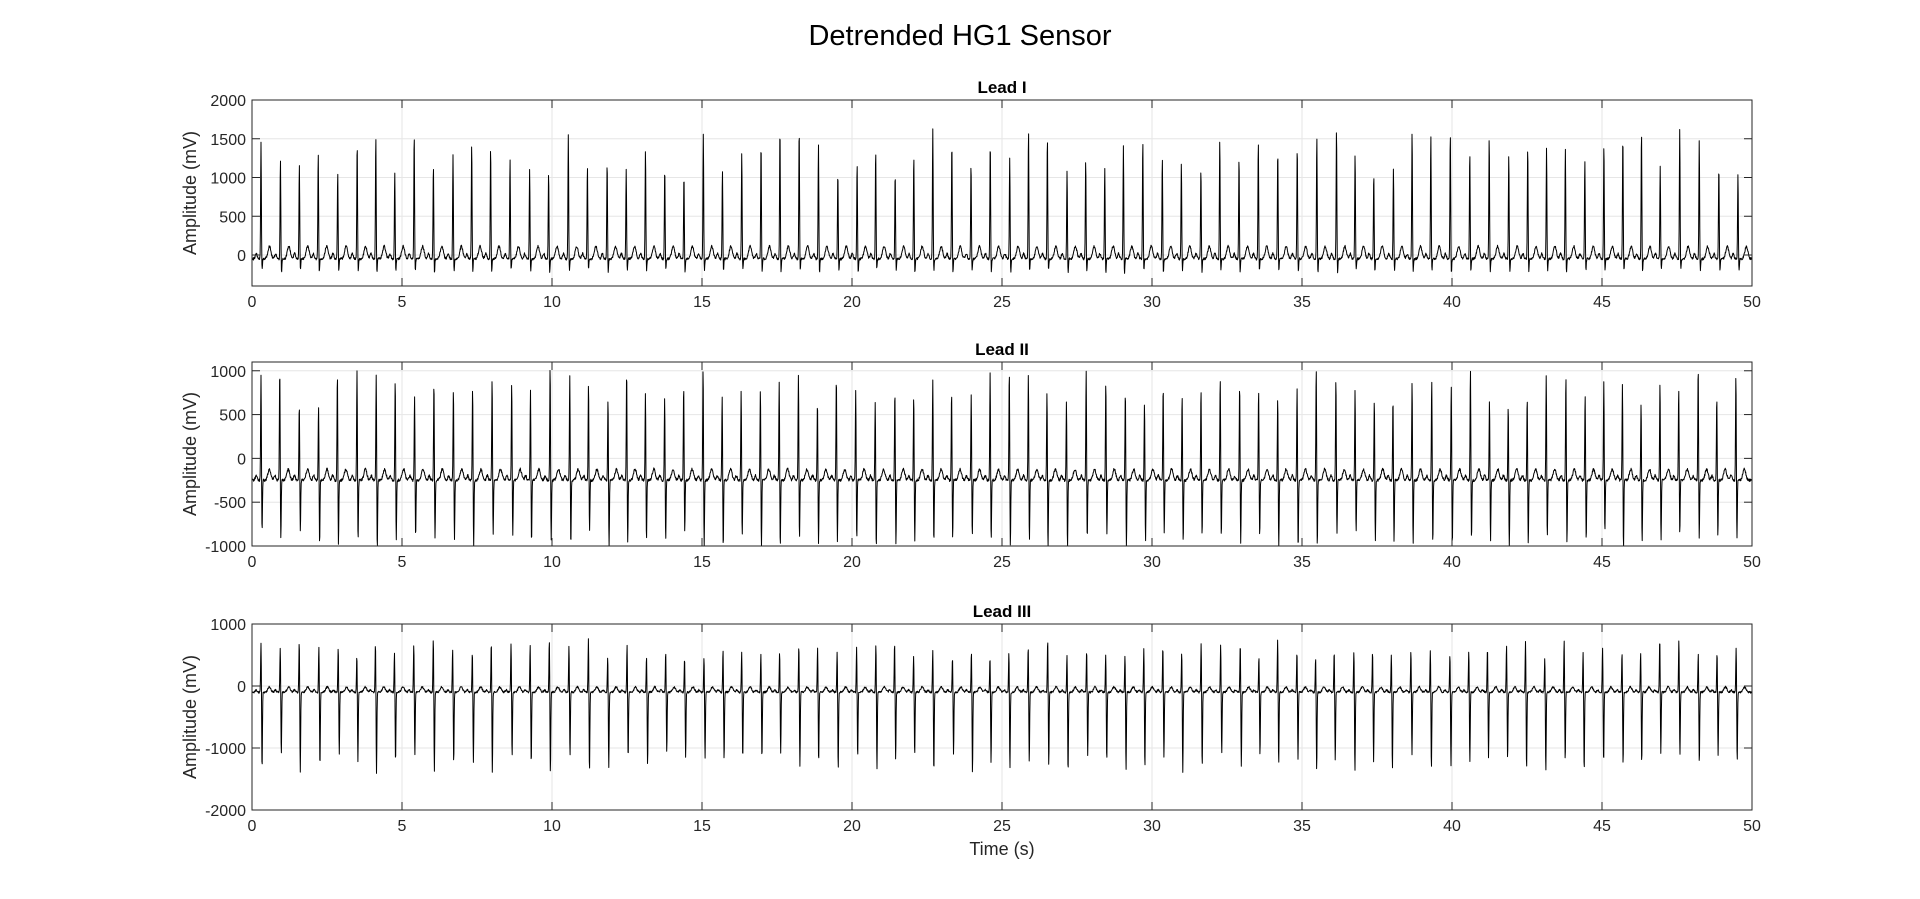  Describe the element at coordinates (228, 625) in the screenshot. I see `lead-3-ytick-label-3: 1000` at that location.